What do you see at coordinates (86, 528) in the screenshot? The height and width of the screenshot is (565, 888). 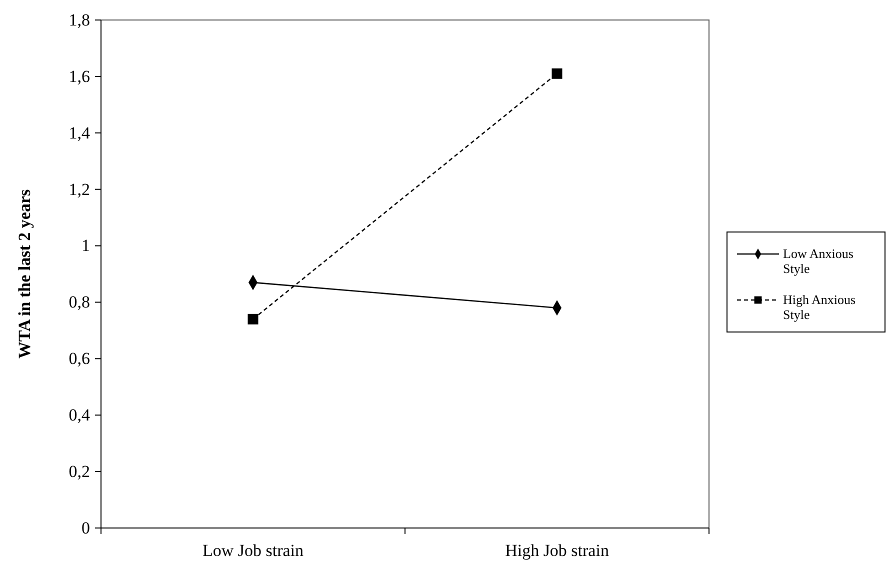 I see `y-tick-label: 0` at bounding box center [86, 528].